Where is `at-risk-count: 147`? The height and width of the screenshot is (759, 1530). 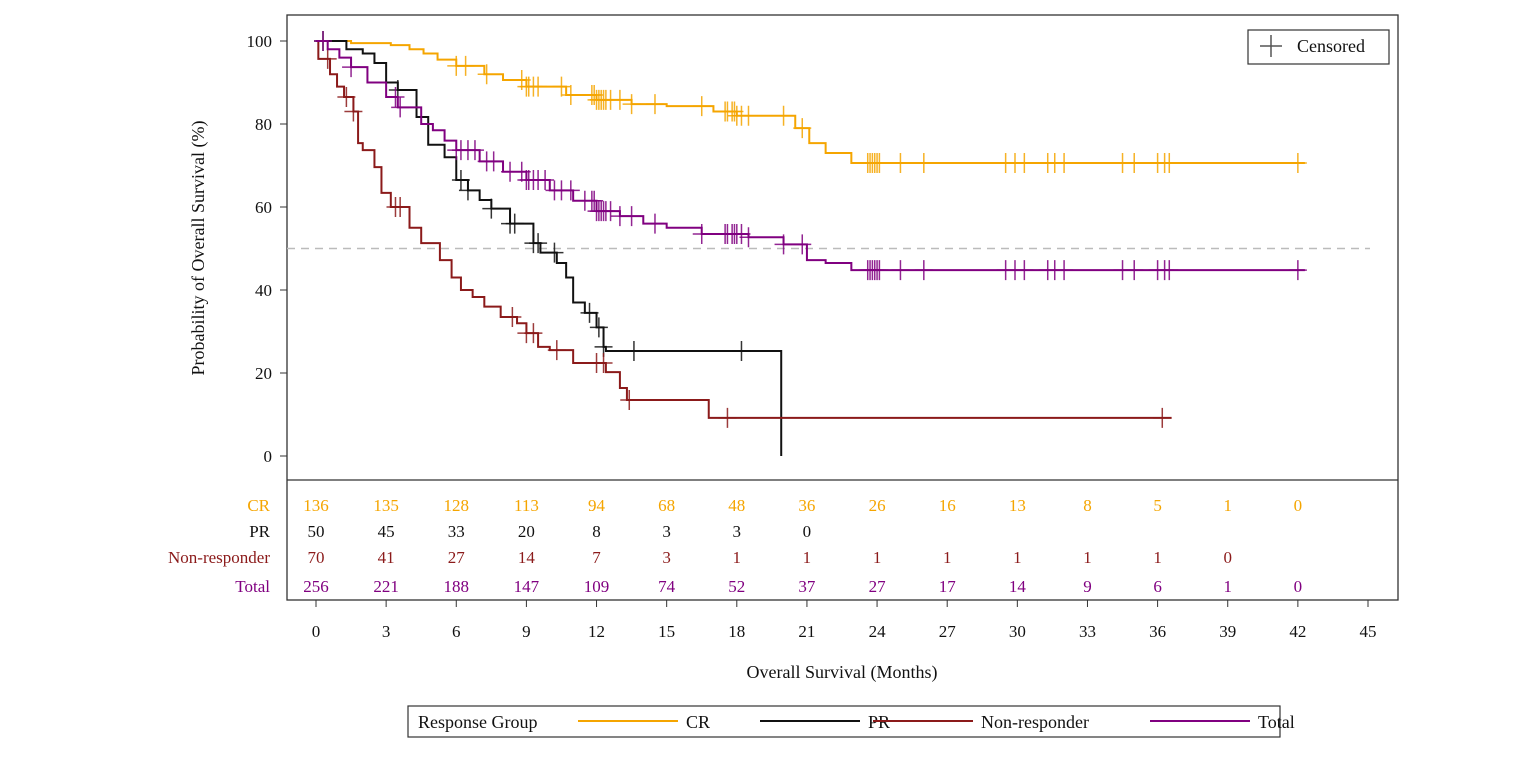 at-risk-count: 147 is located at coordinates (527, 586).